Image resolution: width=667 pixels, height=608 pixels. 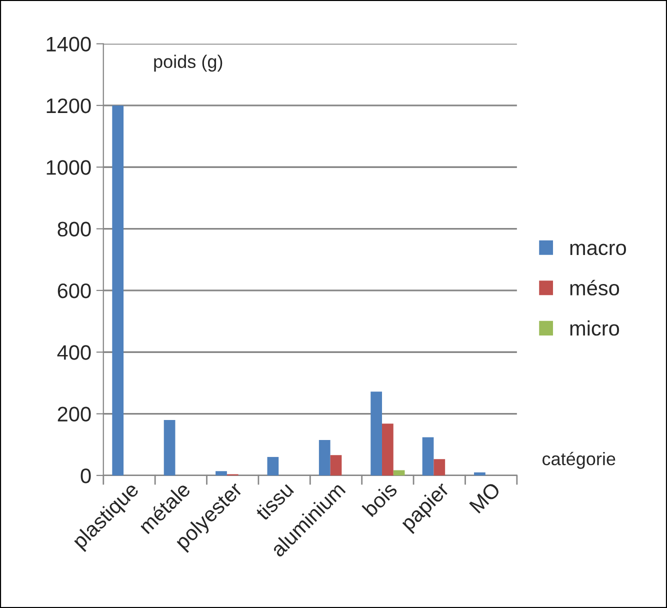 What do you see at coordinates (485, 497) in the screenshot?
I see `x-tick-label: MO` at bounding box center [485, 497].